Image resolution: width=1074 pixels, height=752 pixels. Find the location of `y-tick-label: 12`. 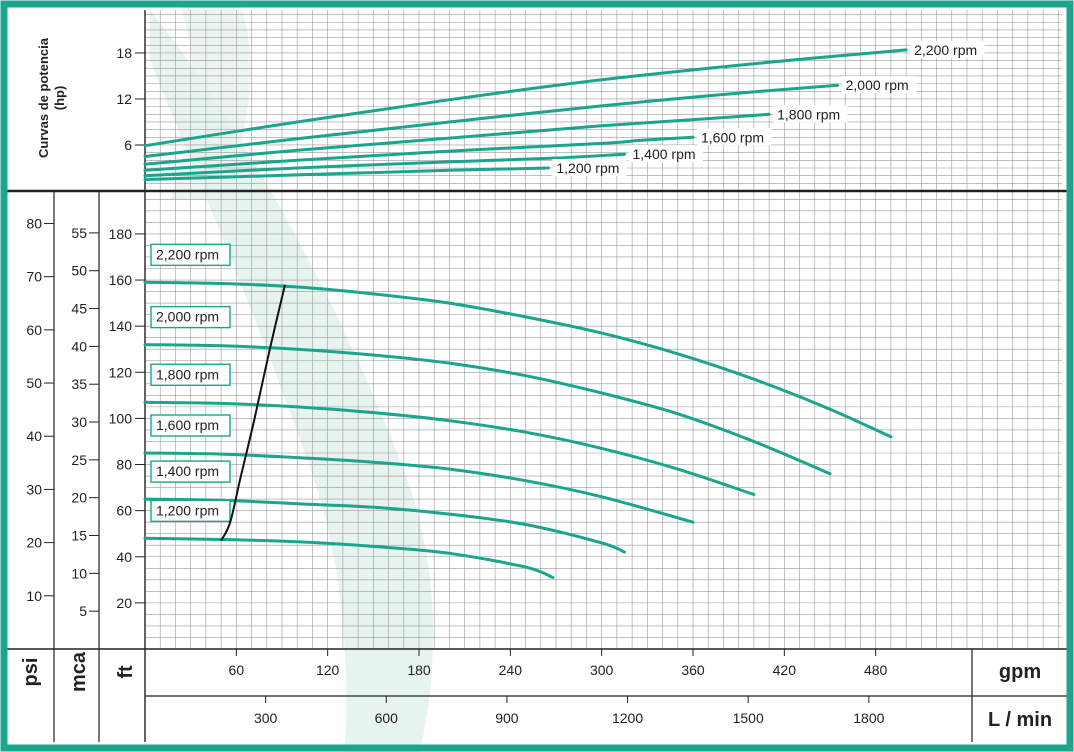

y-tick-label: 12 is located at coordinates (124, 99).